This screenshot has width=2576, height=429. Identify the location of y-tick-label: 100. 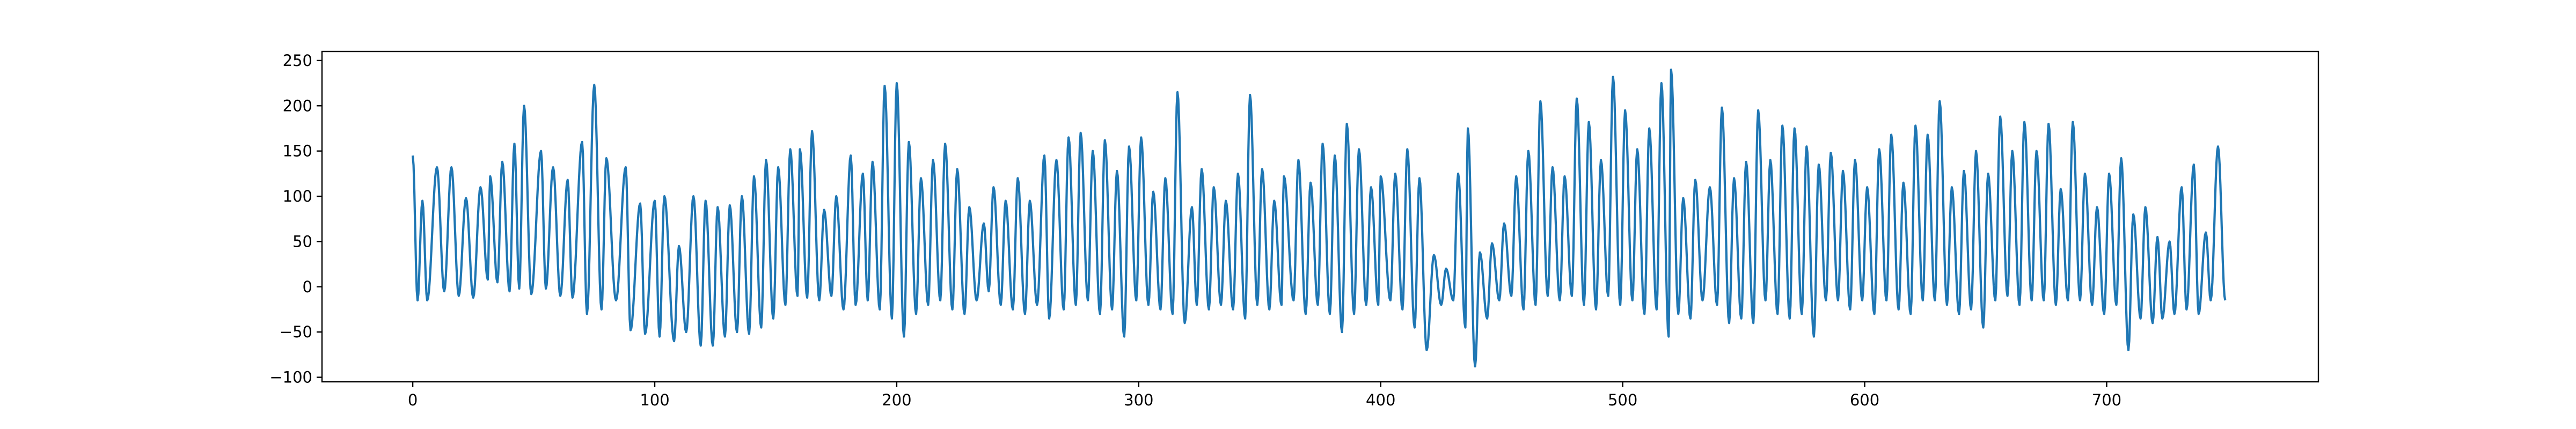
(297, 196).